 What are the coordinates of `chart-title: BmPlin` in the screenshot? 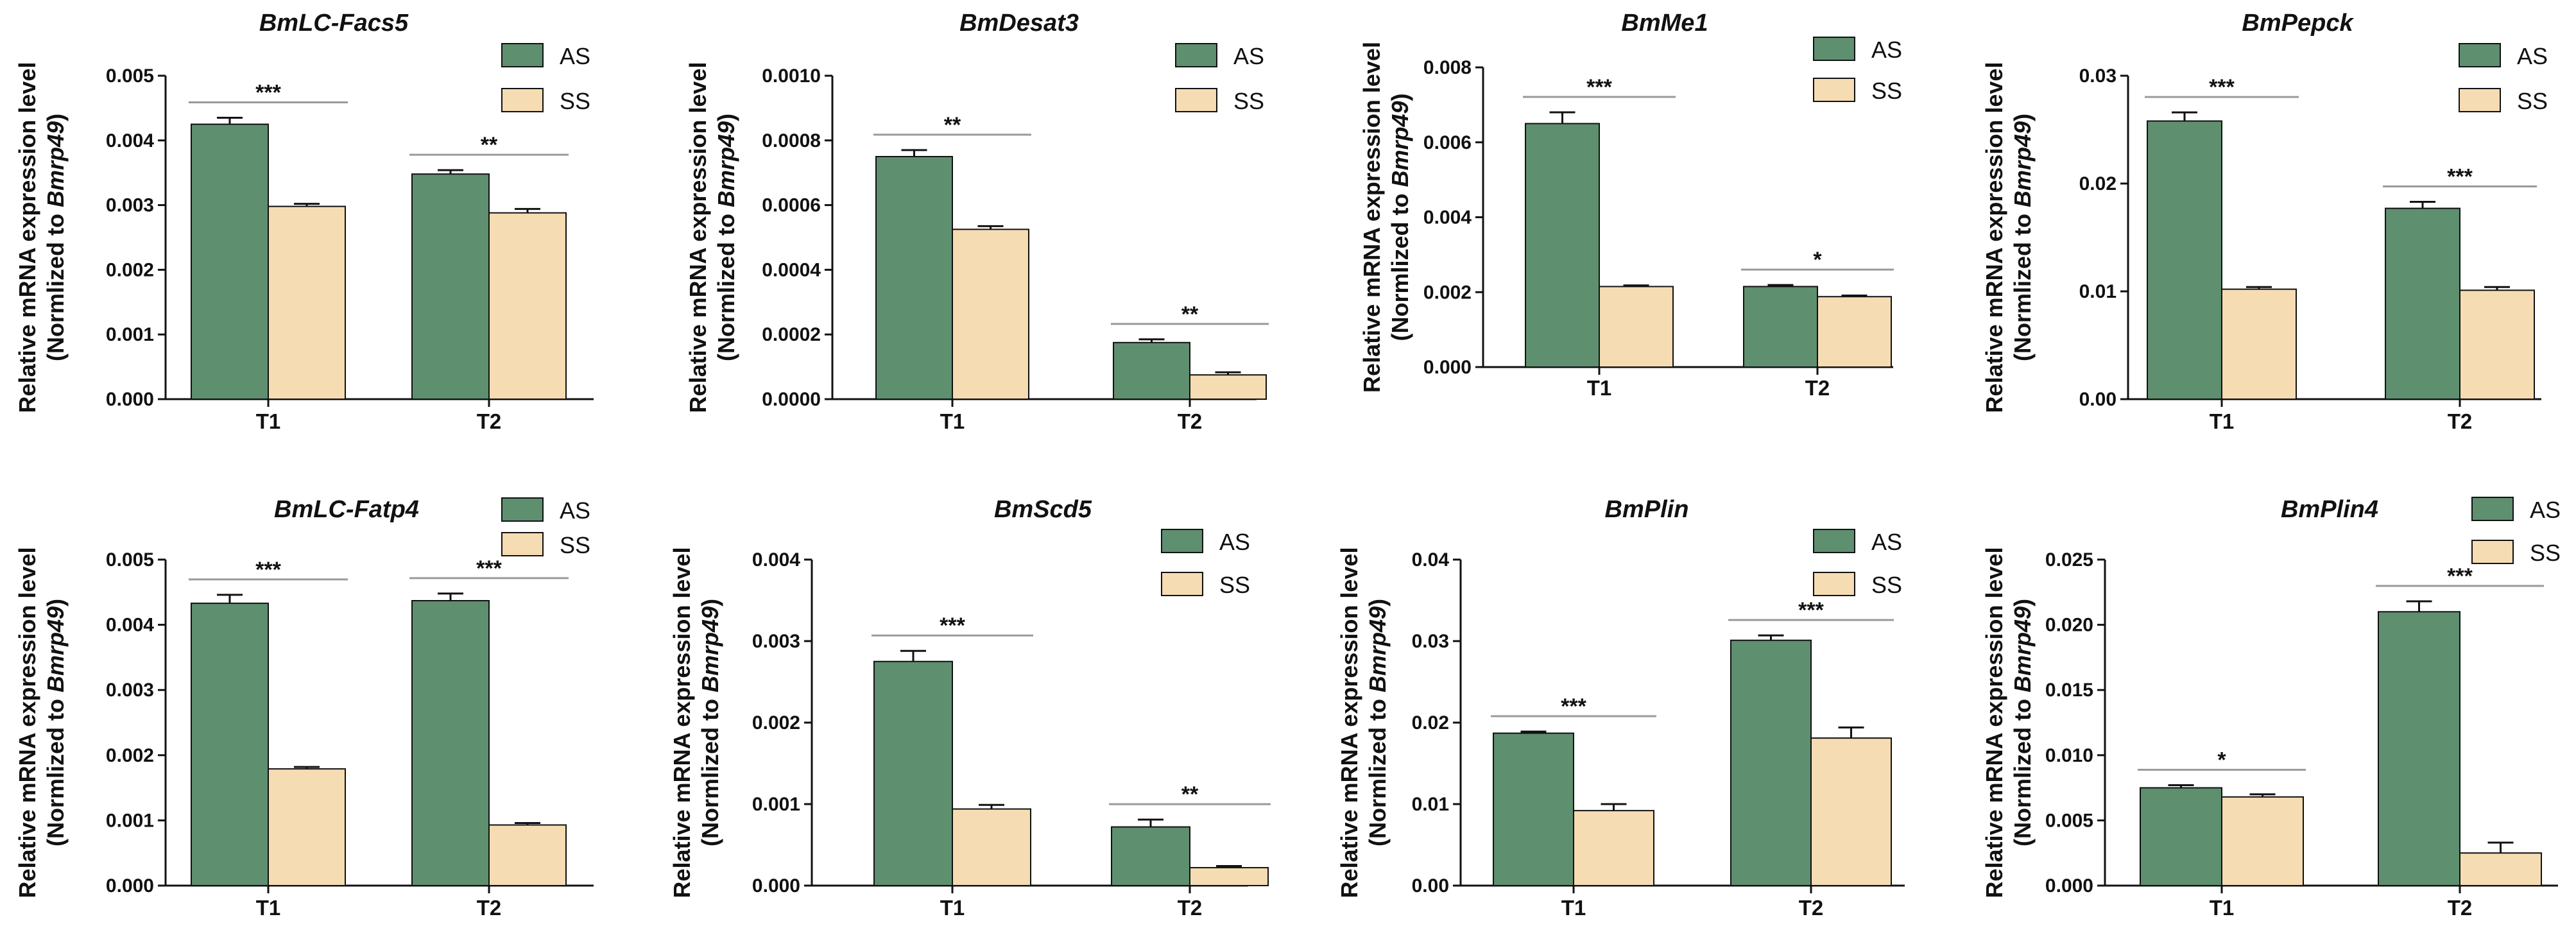 It's located at (1647, 509).